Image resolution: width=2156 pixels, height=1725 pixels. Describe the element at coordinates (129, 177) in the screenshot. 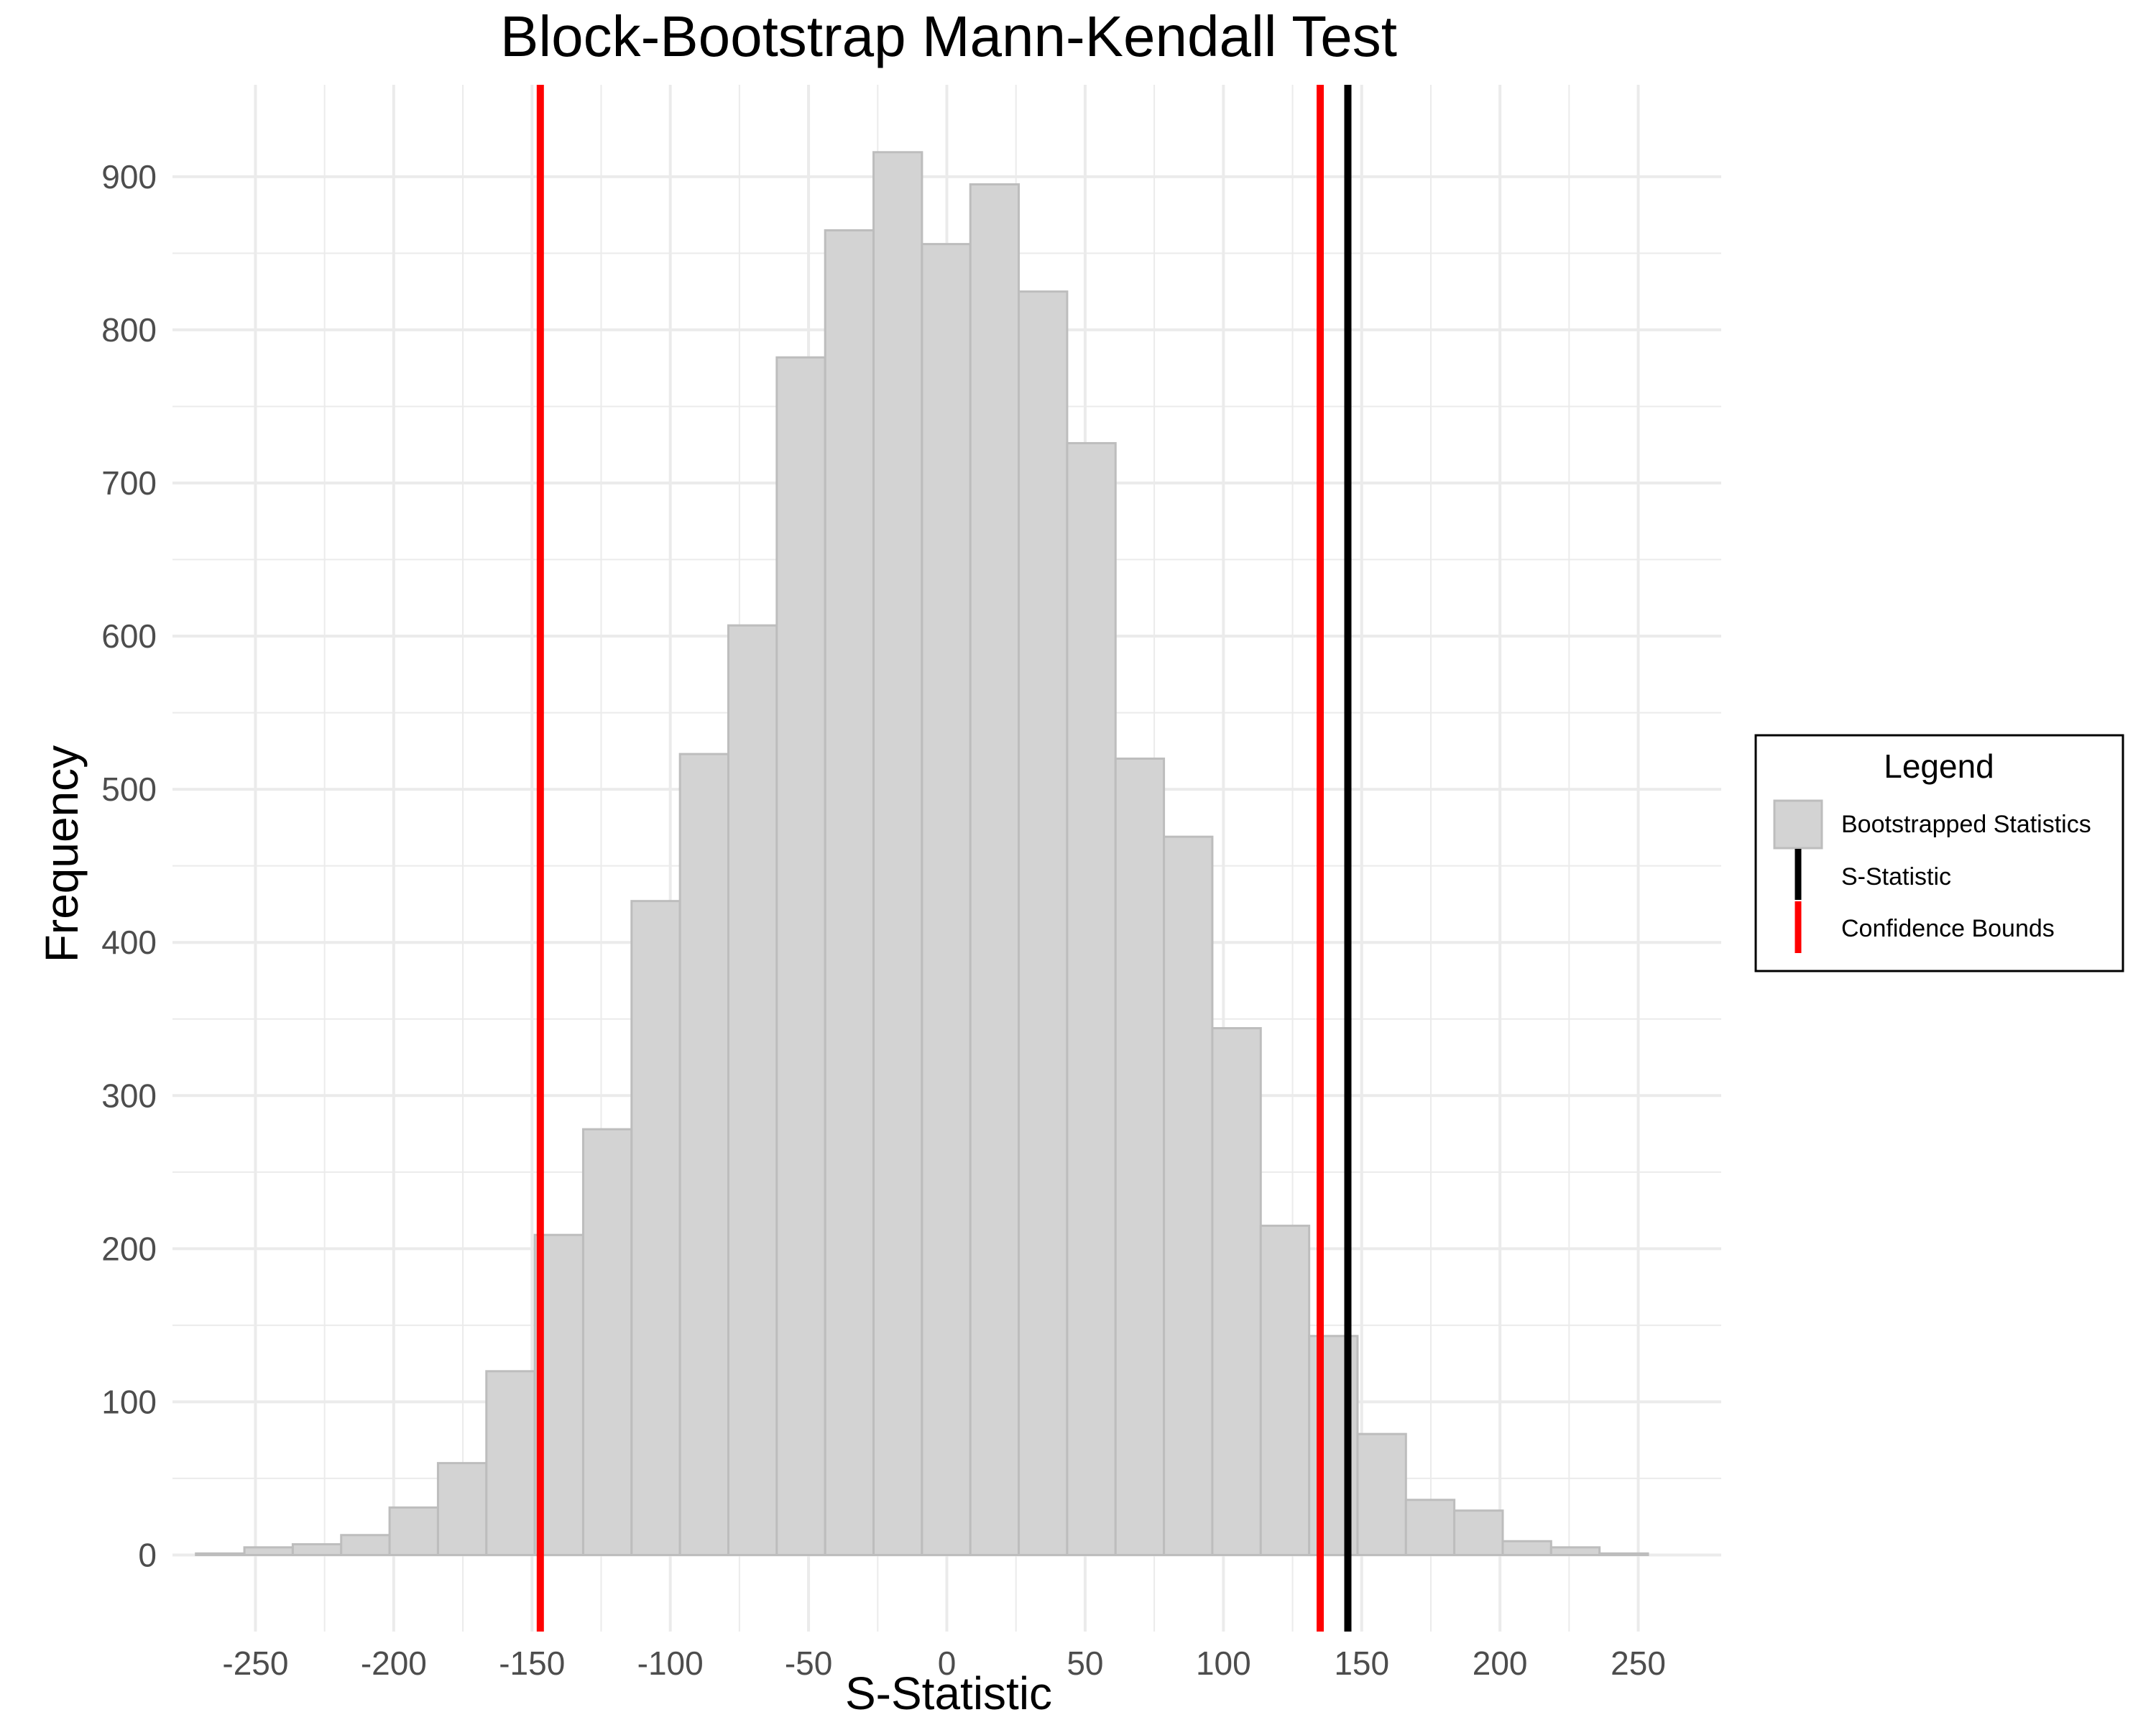

I see `y-tick-label: 900` at that location.